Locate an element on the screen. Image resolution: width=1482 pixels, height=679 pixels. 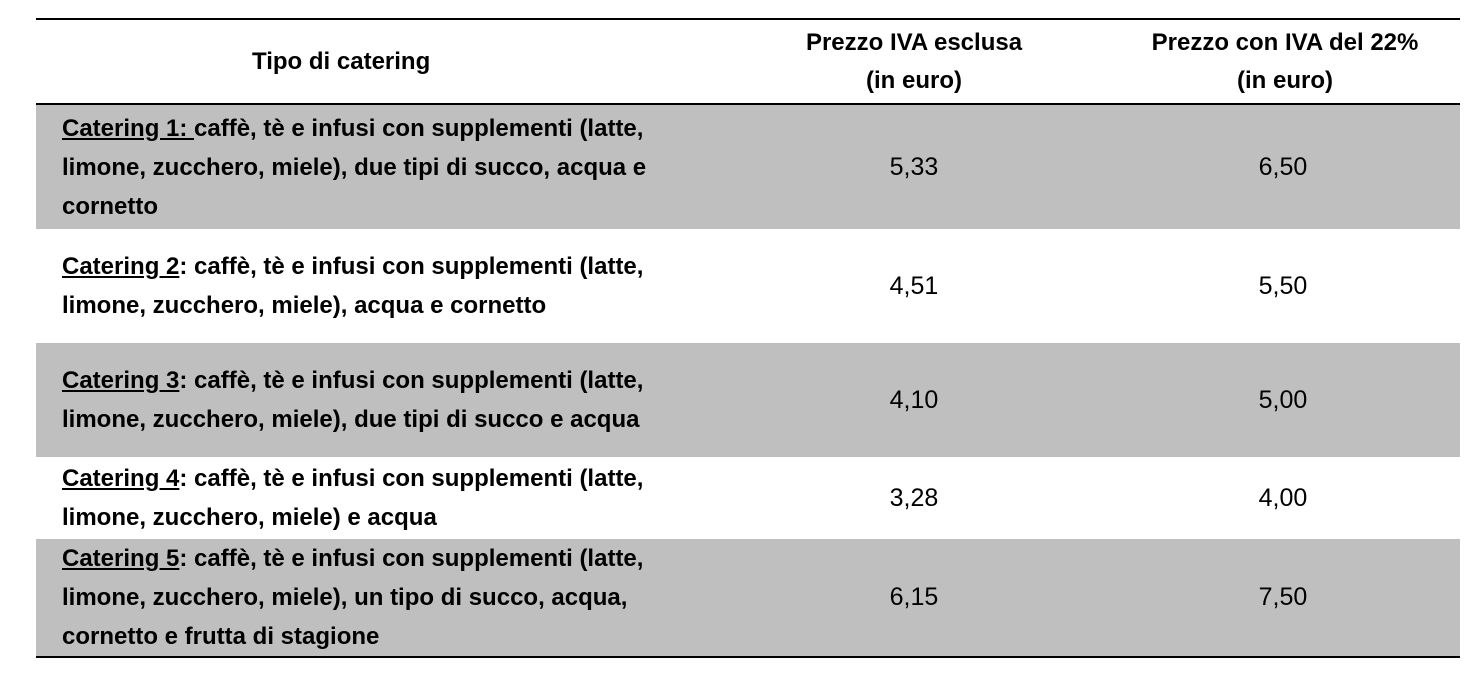
price-cell: 4,10 is located at coordinates (914, 400).